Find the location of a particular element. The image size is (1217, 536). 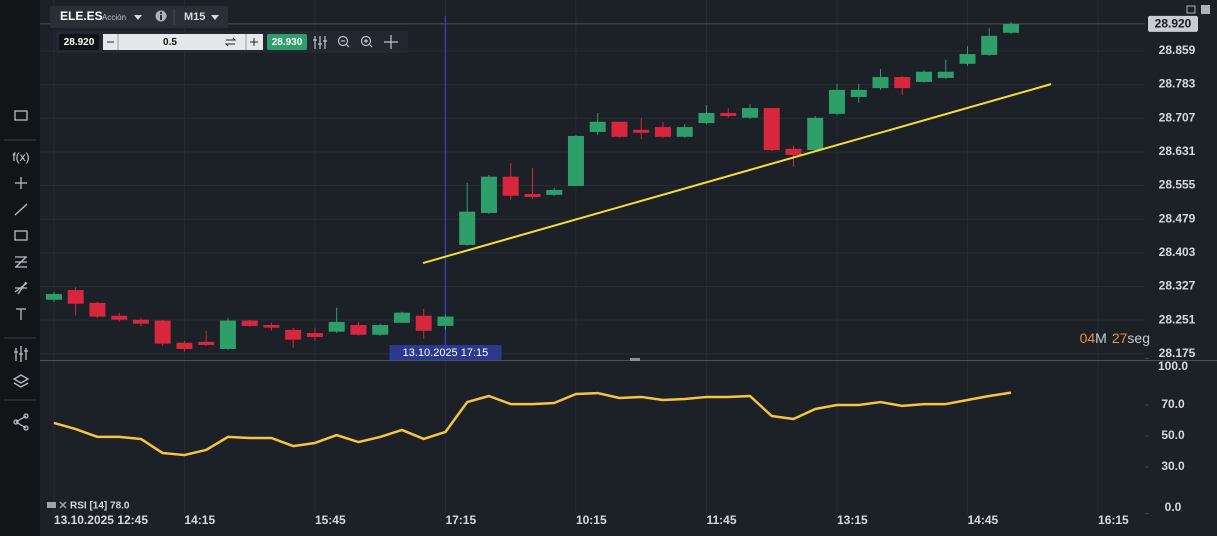

indicators-button is located at coordinates (320, 42).